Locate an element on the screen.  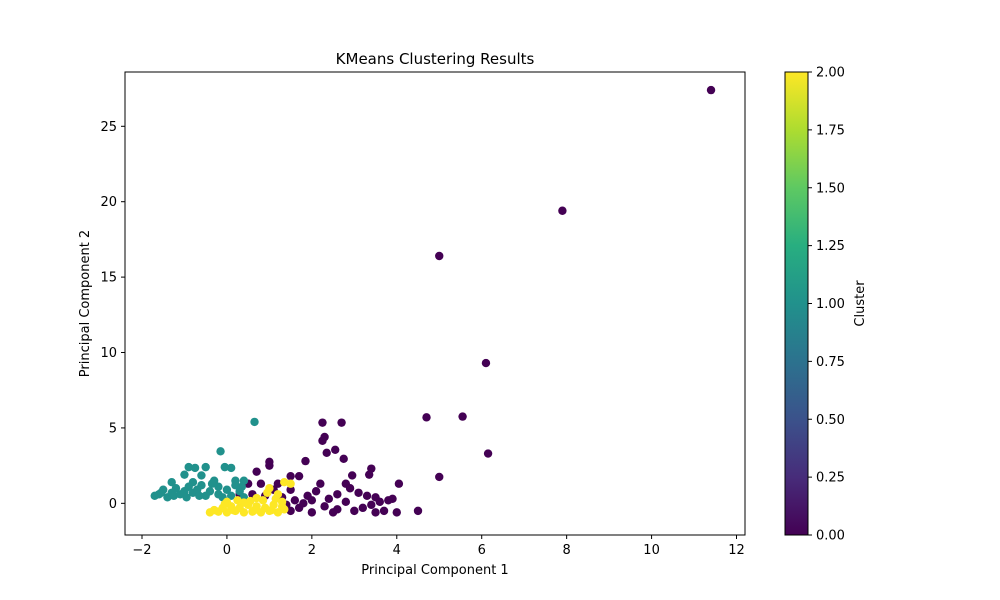
colorbar-tick-label: 1.75 is located at coordinates (830, 130).